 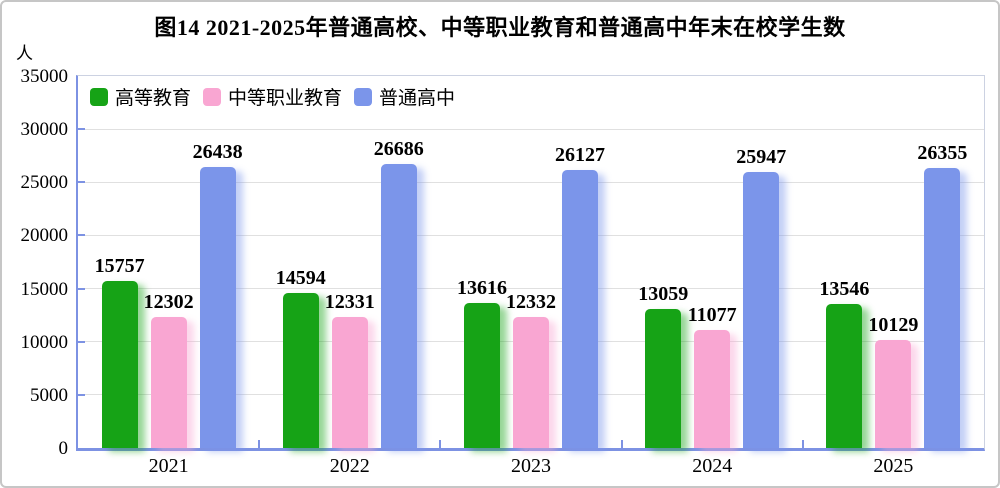 I want to click on bar-value-label-higher-education-2025: 13546, so click(x=844, y=289).